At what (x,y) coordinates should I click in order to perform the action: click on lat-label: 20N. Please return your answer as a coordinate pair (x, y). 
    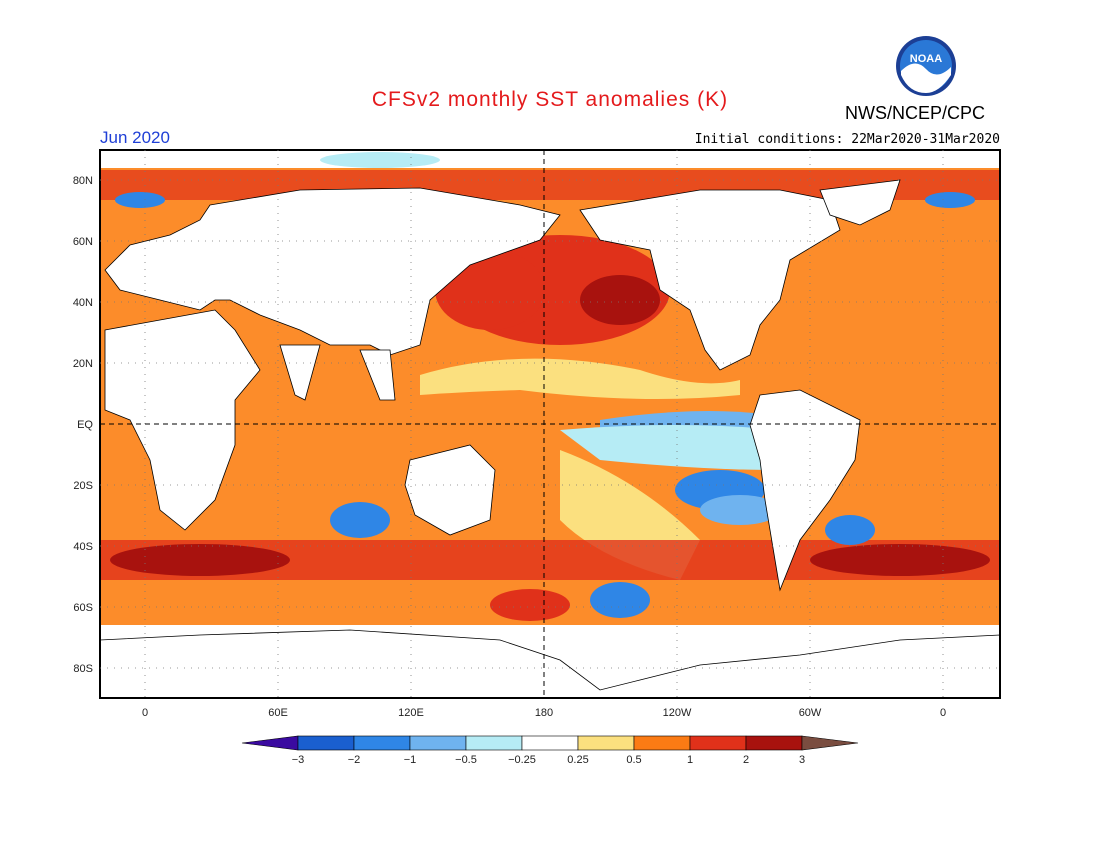
    Looking at the image, I should click on (83, 364).